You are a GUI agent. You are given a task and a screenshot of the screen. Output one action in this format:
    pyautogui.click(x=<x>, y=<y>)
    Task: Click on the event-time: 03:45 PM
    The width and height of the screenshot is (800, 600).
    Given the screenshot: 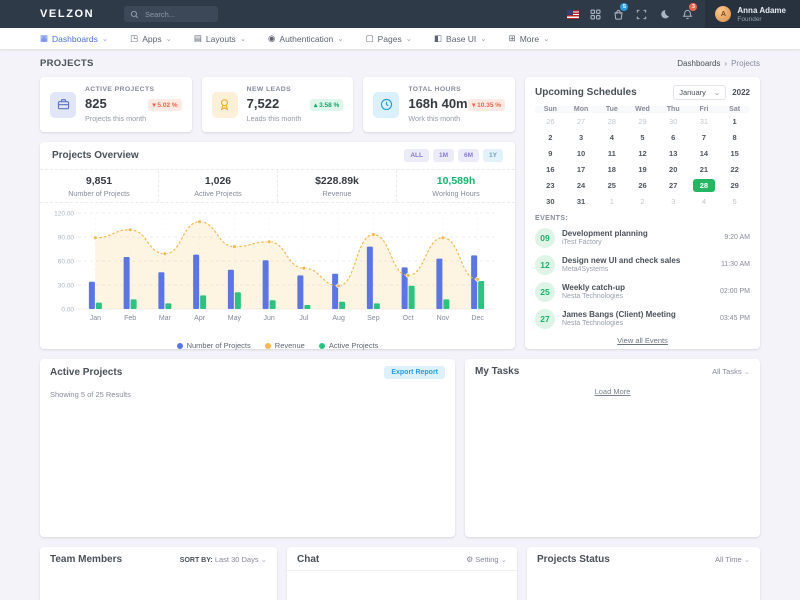 What is the action you would take?
    pyautogui.click(x=735, y=318)
    